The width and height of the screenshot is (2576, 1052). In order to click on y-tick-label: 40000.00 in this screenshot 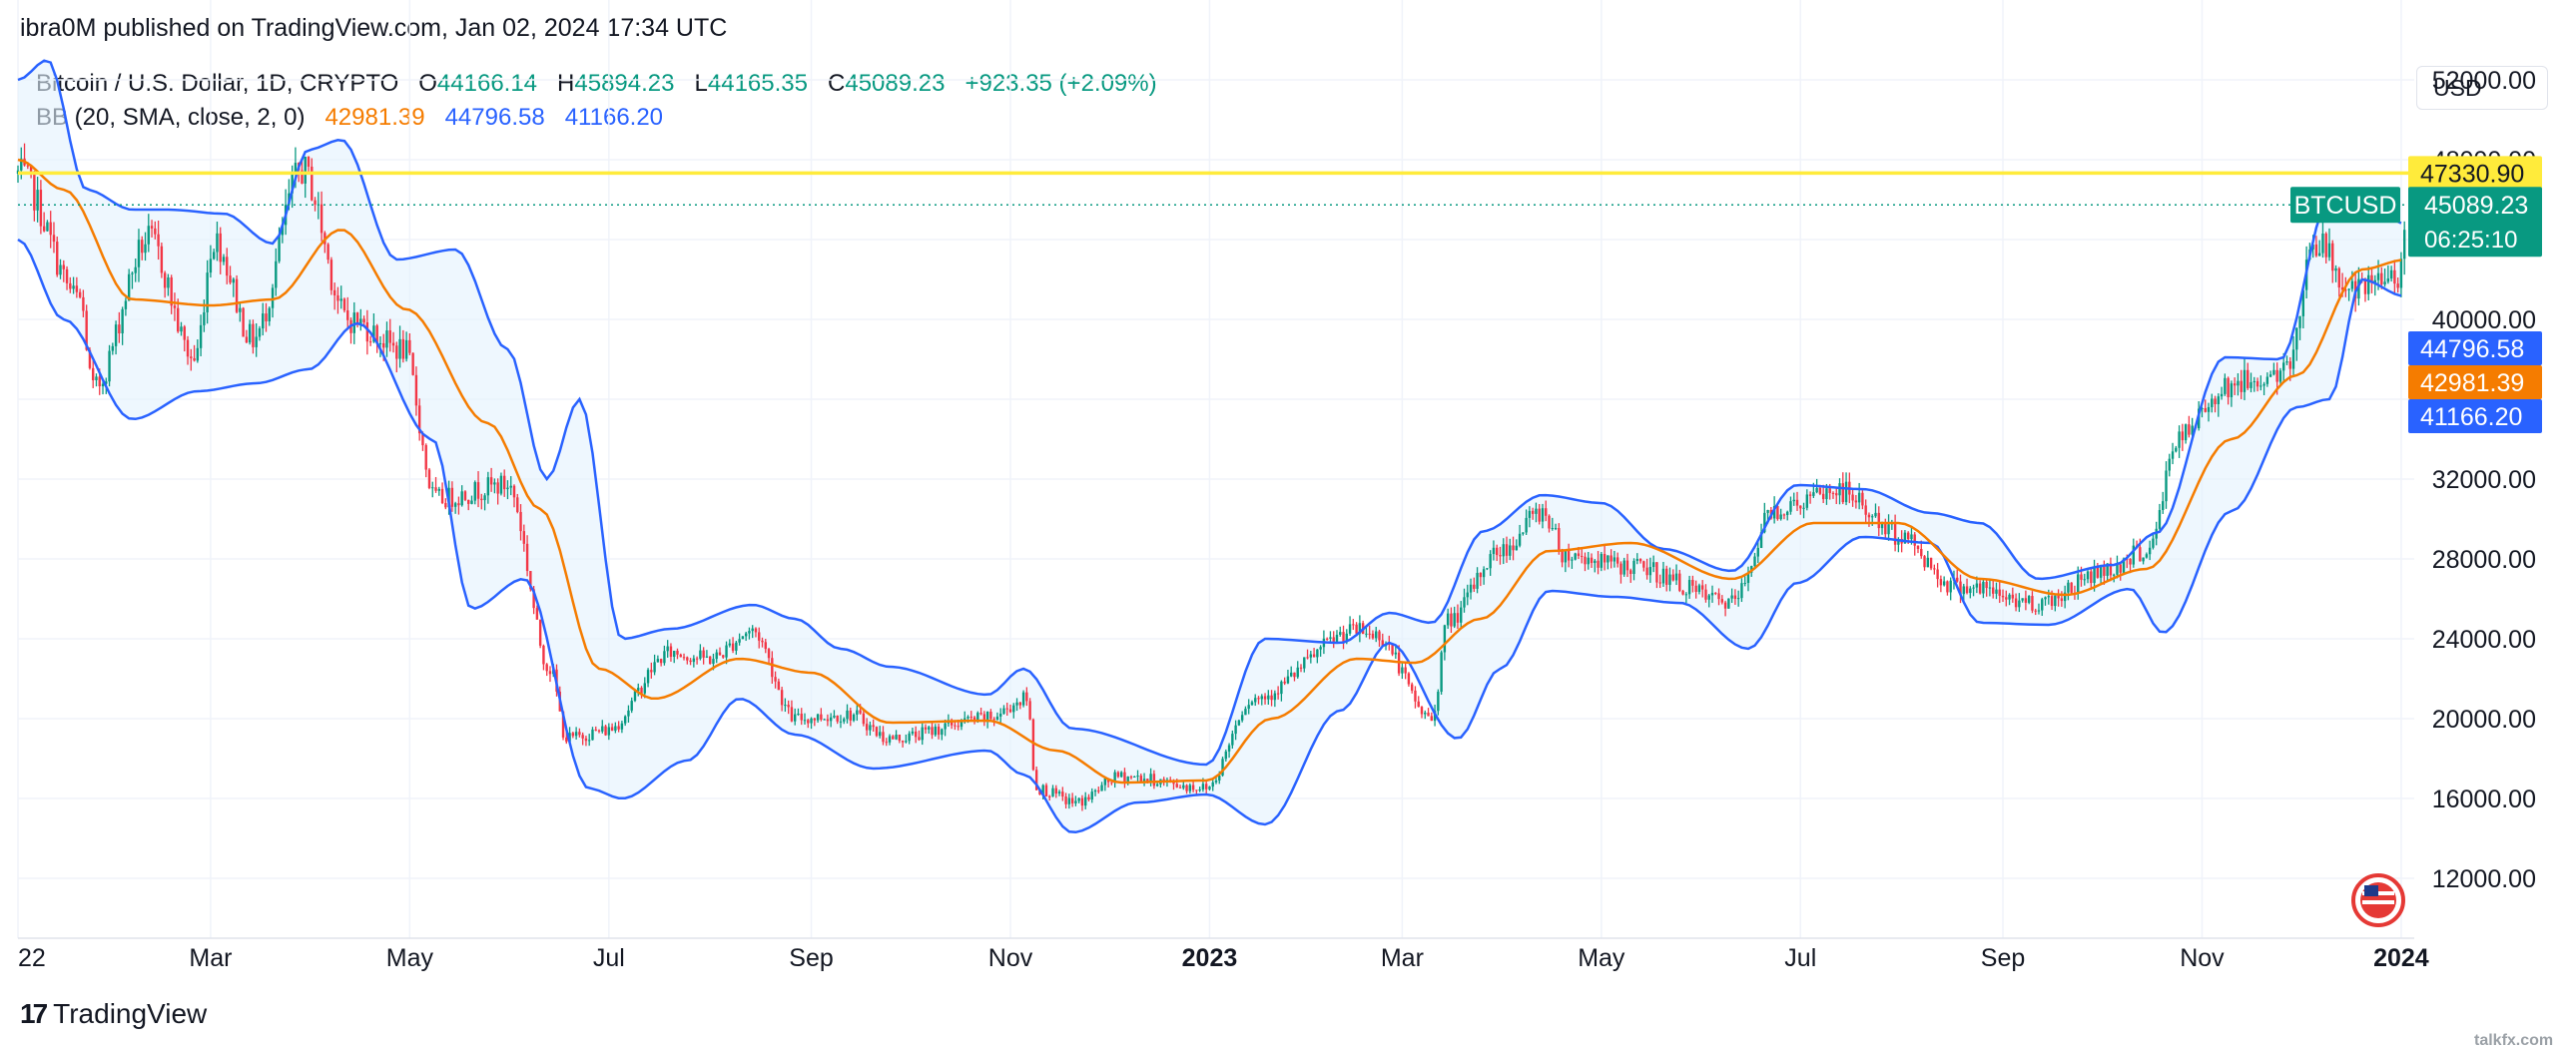, I will do `click(2484, 320)`.